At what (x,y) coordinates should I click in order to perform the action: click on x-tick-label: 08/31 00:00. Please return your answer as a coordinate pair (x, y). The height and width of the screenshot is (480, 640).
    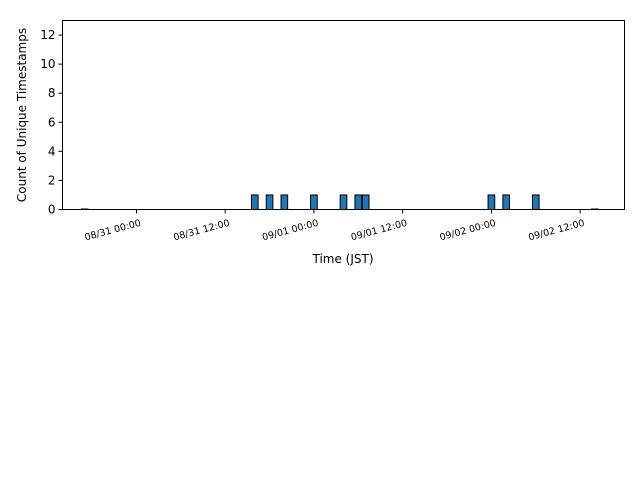
    Looking at the image, I should click on (113, 231).